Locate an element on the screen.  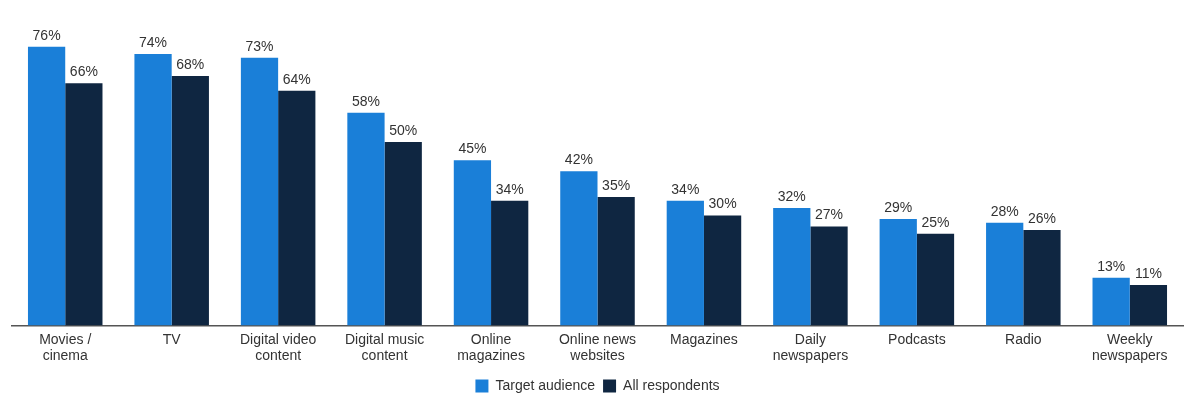
x-tick-label: Movies / cinema is located at coordinates (65, 347).